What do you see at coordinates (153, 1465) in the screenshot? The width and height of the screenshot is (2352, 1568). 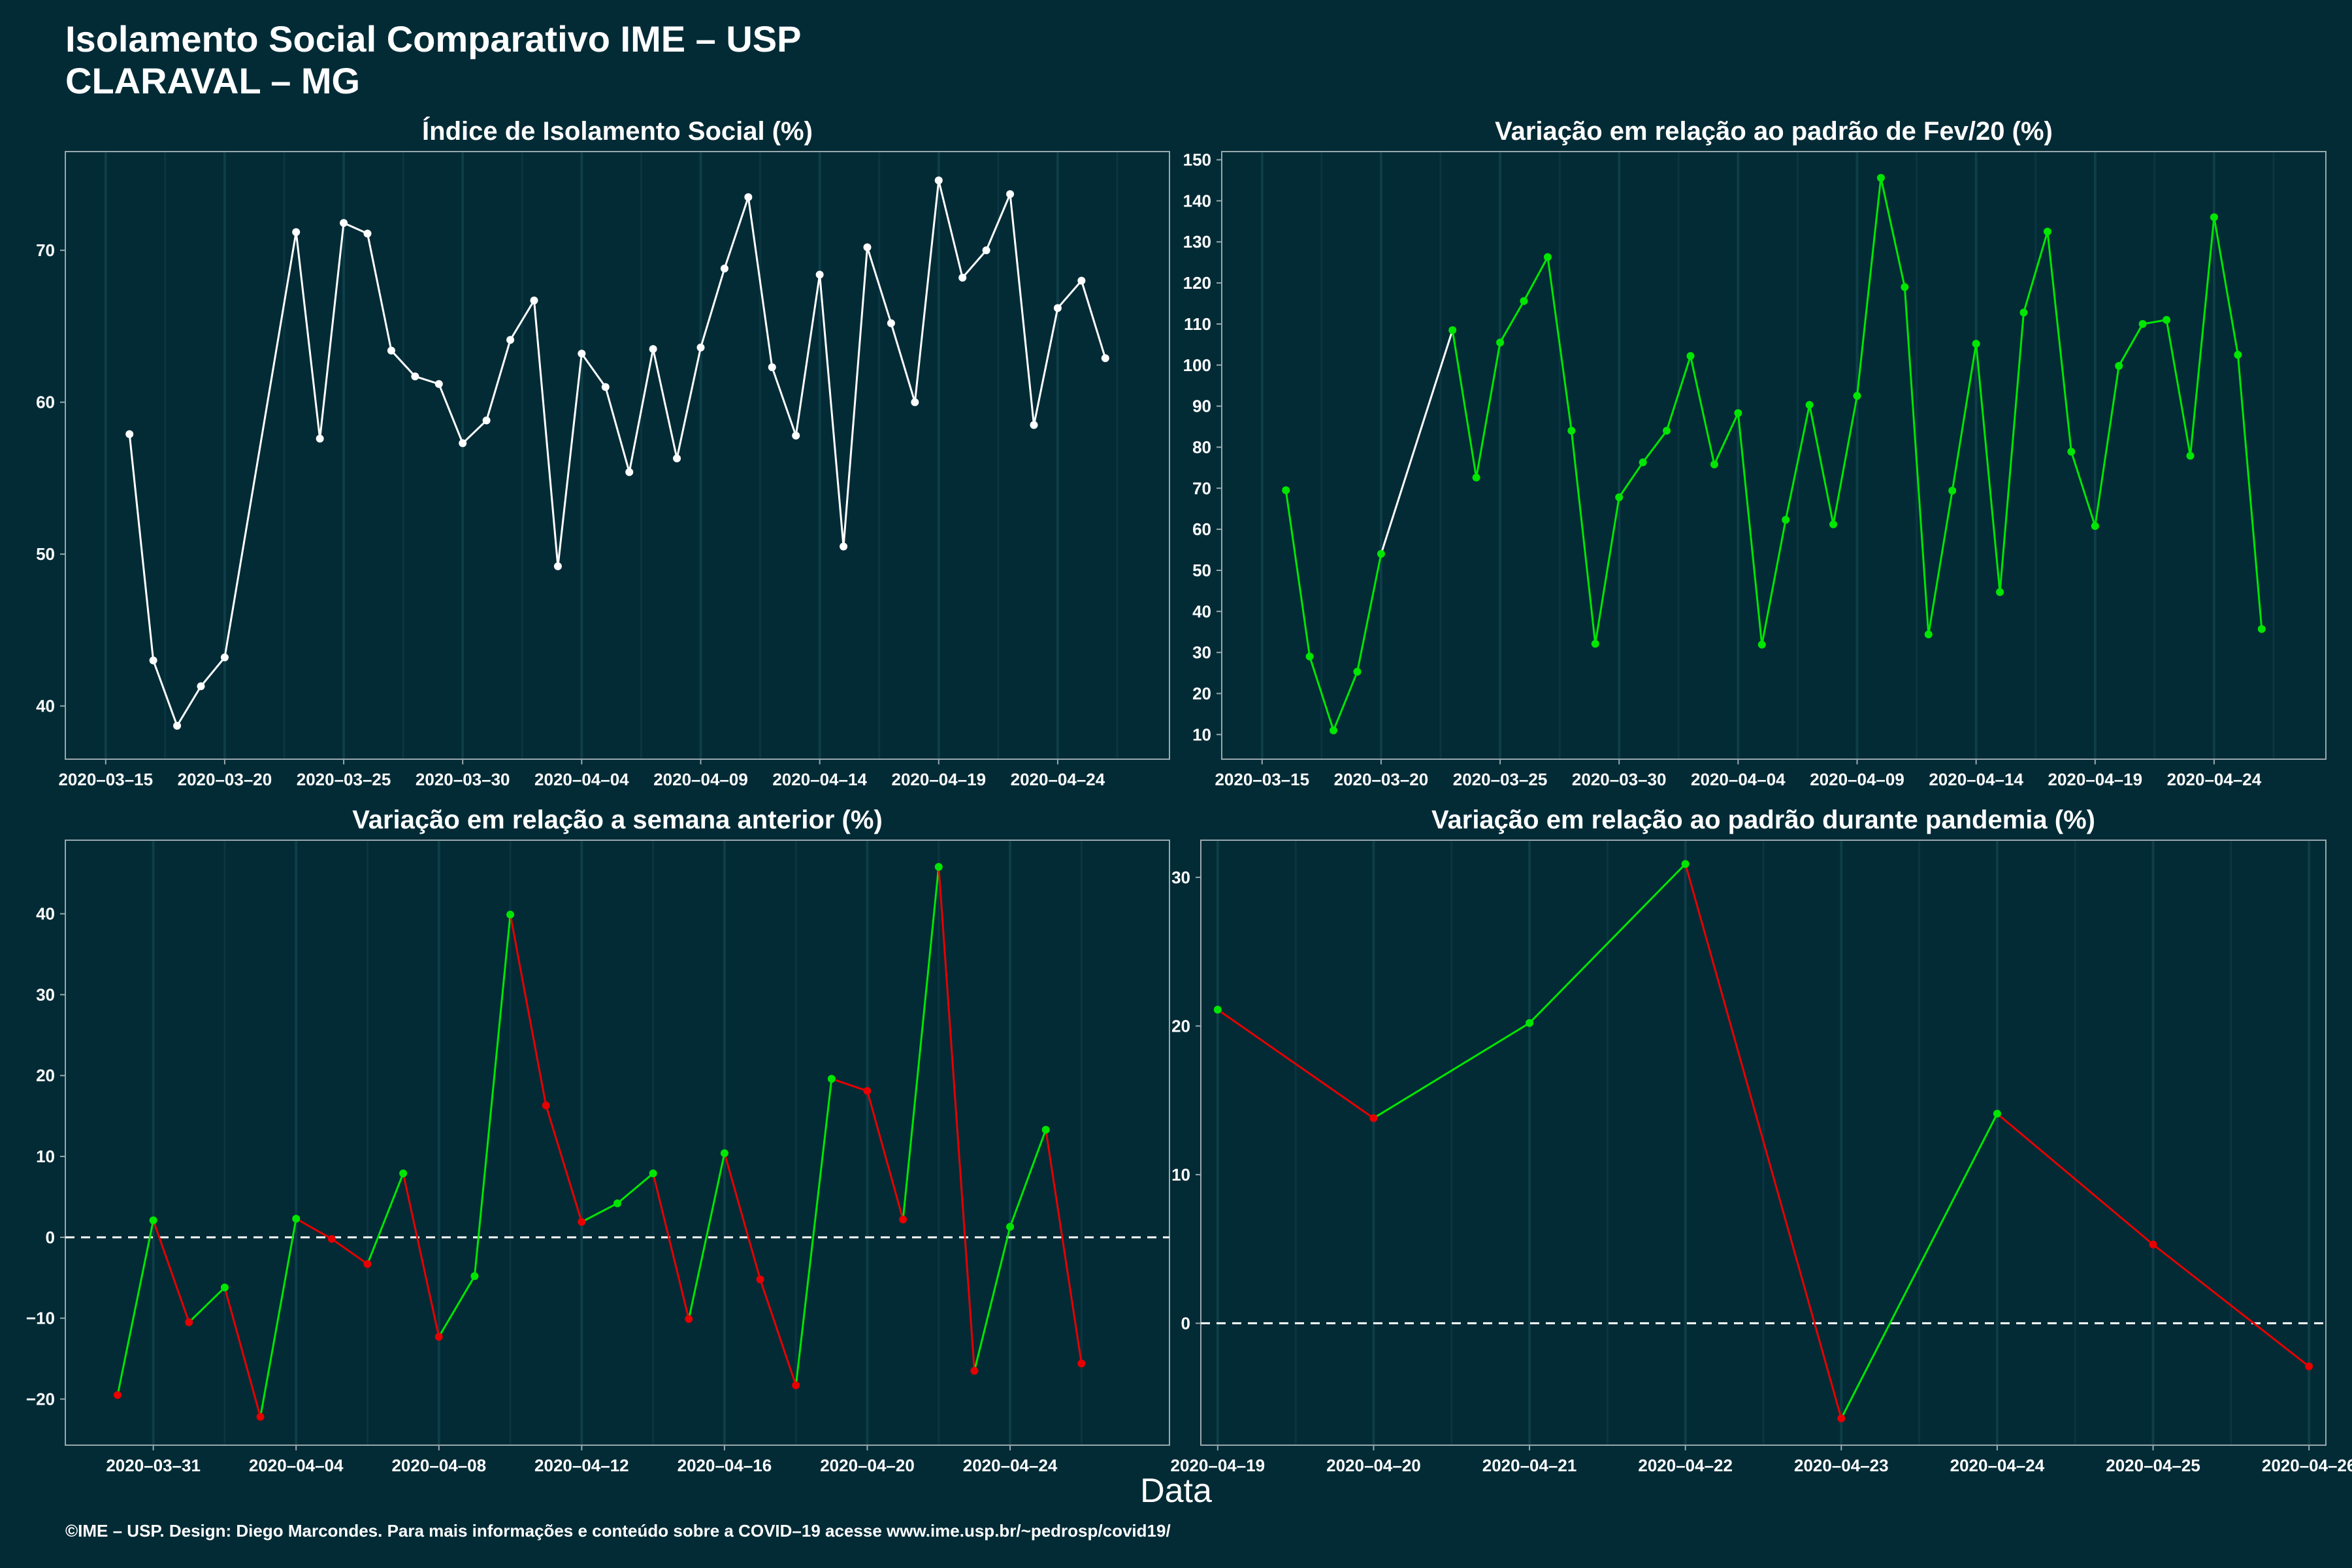 I see `x-tick-label: 2020–03–31` at bounding box center [153, 1465].